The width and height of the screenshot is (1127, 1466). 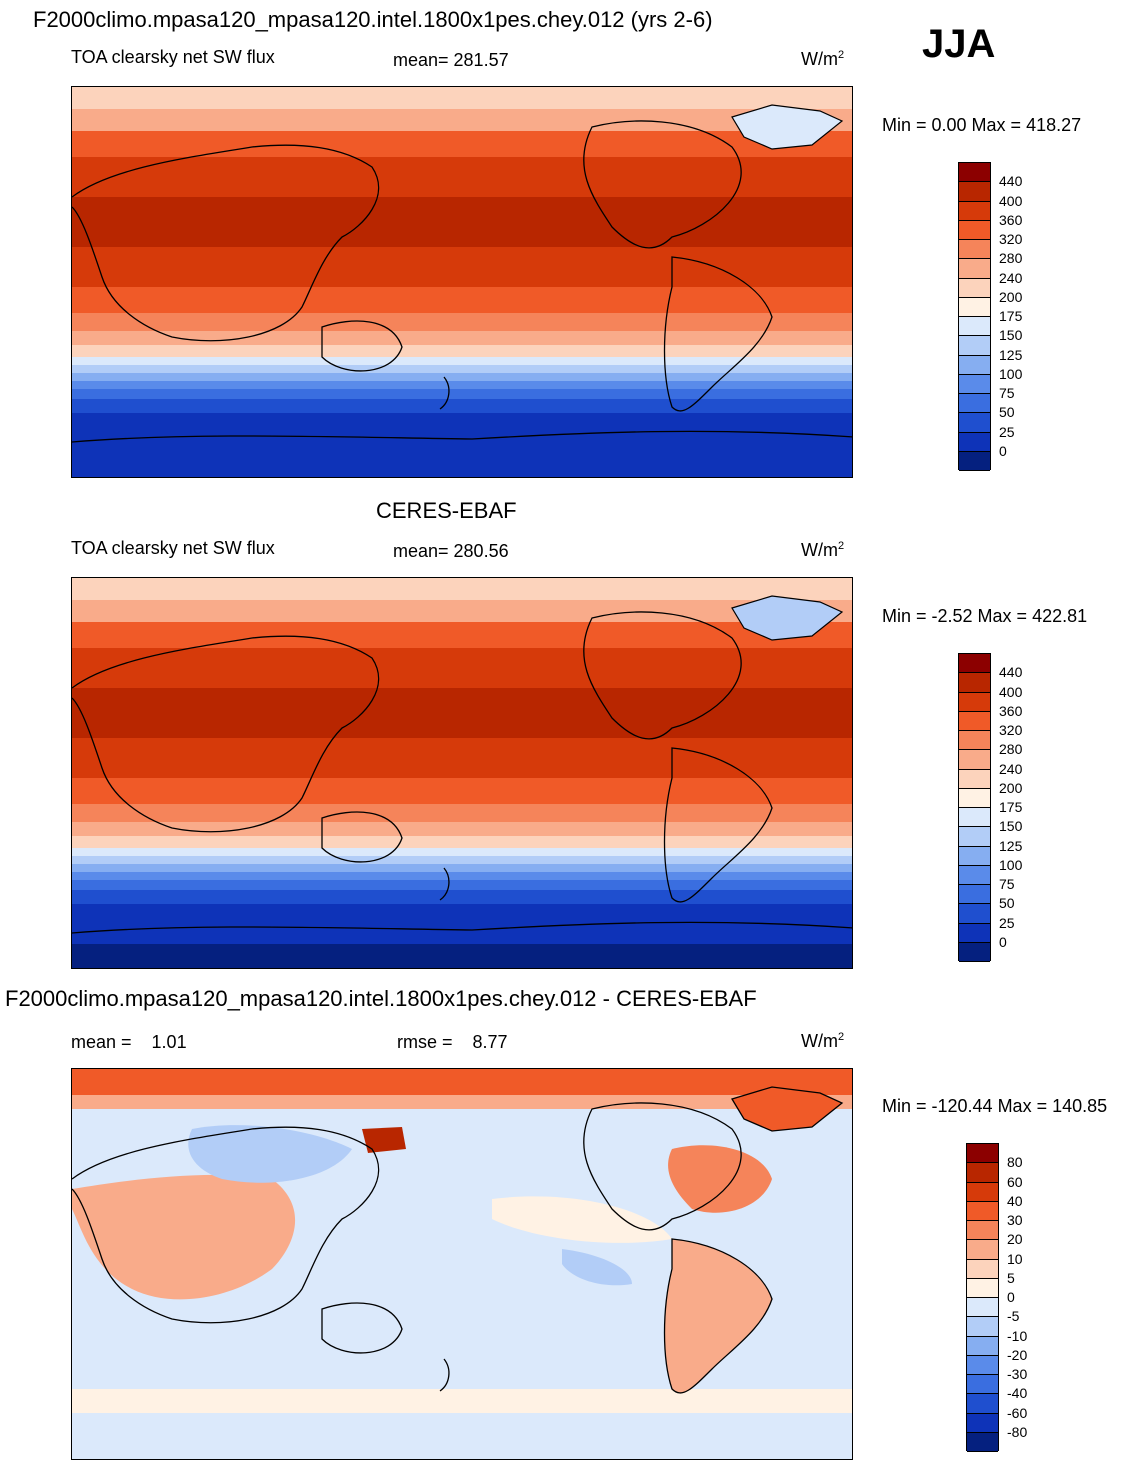 What do you see at coordinates (823, 550) in the screenshot?
I see `panel2-units: W/m2` at bounding box center [823, 550].